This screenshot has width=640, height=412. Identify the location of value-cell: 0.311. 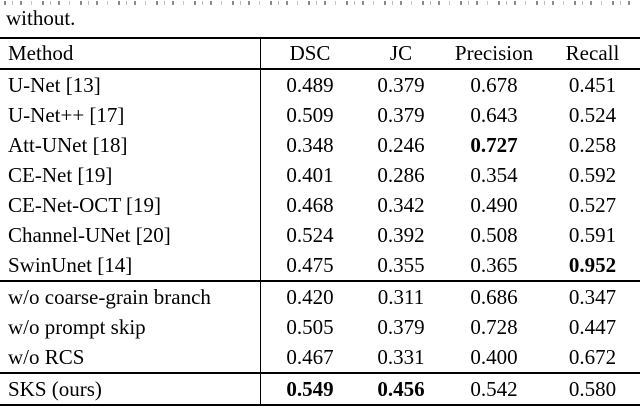
(401, 296).